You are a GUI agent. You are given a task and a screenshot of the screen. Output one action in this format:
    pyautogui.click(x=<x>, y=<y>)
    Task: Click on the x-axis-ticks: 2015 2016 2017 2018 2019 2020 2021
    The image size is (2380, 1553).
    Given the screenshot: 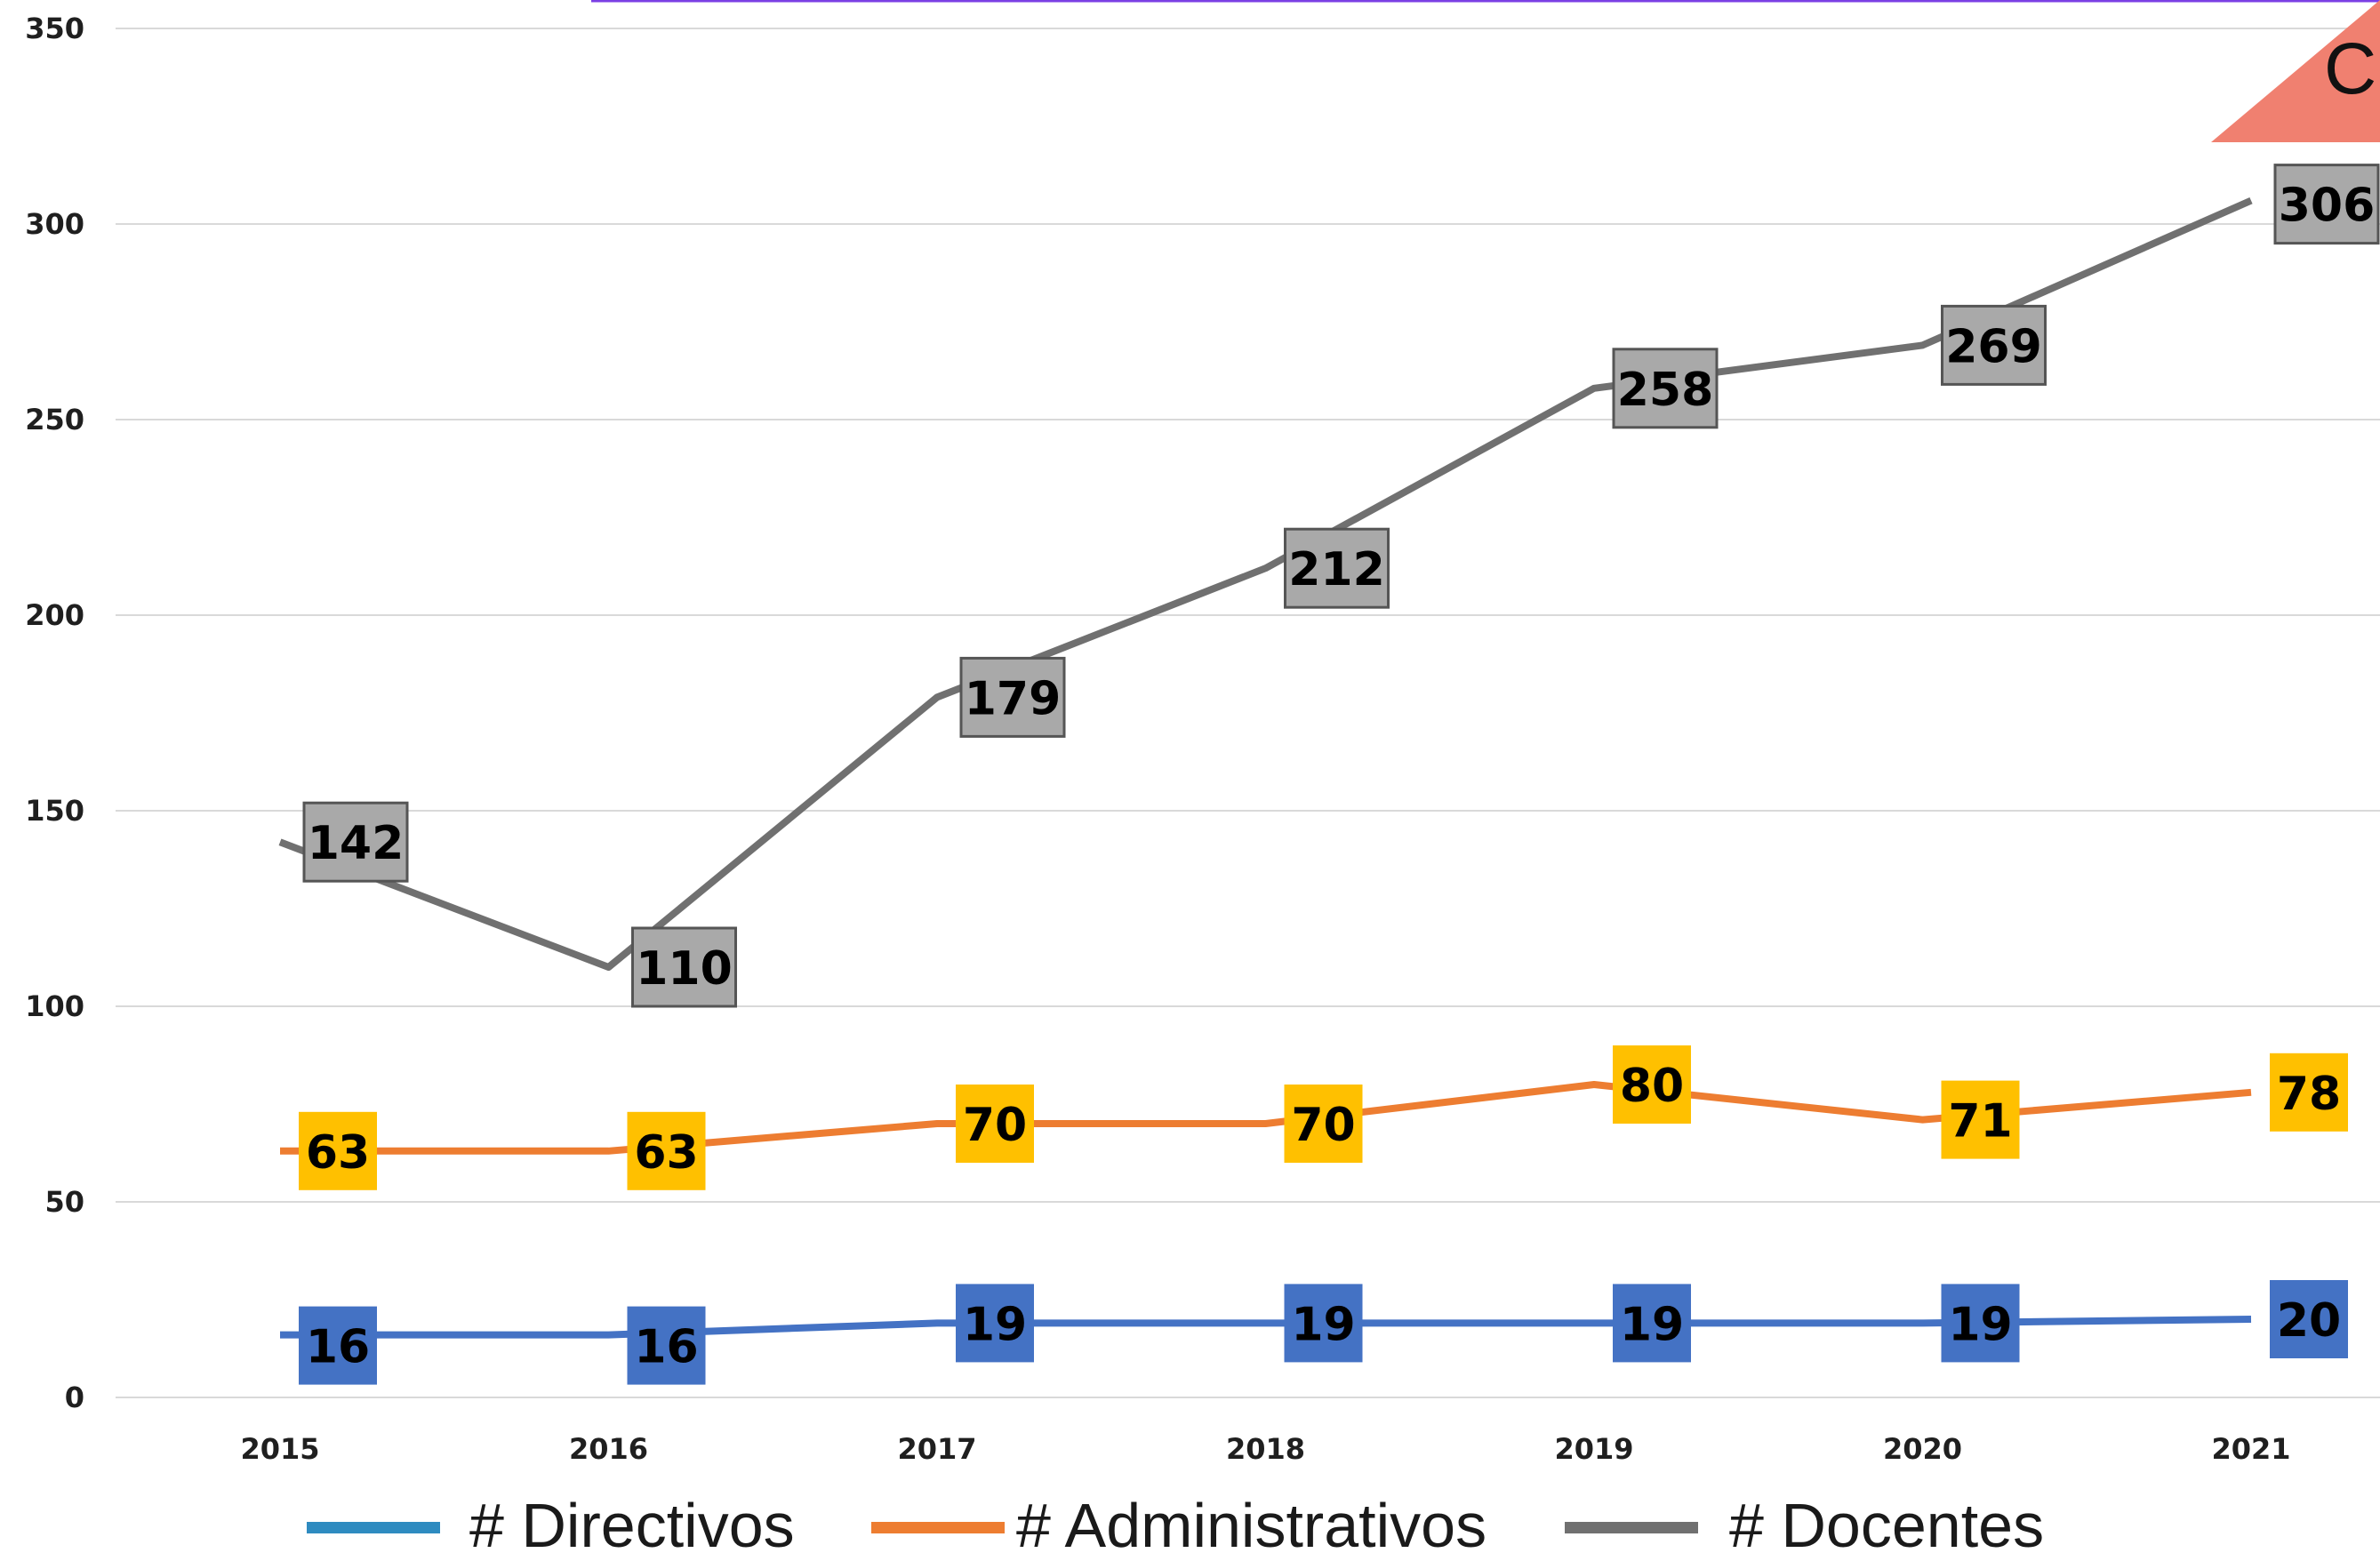 What is the action you would take?
    pyautogui.click(x=1265, y=1449)
    